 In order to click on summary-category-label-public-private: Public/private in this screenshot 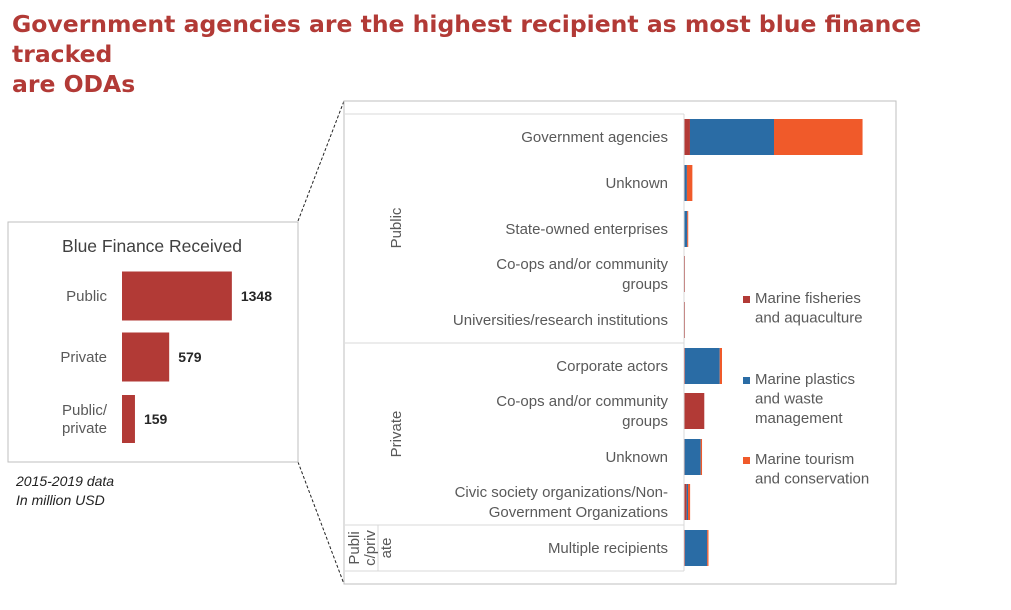, I will do `click(85, 419)`.